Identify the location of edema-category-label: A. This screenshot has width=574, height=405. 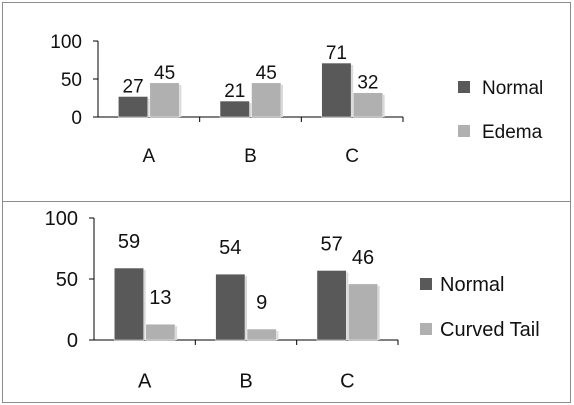
(148, 156).